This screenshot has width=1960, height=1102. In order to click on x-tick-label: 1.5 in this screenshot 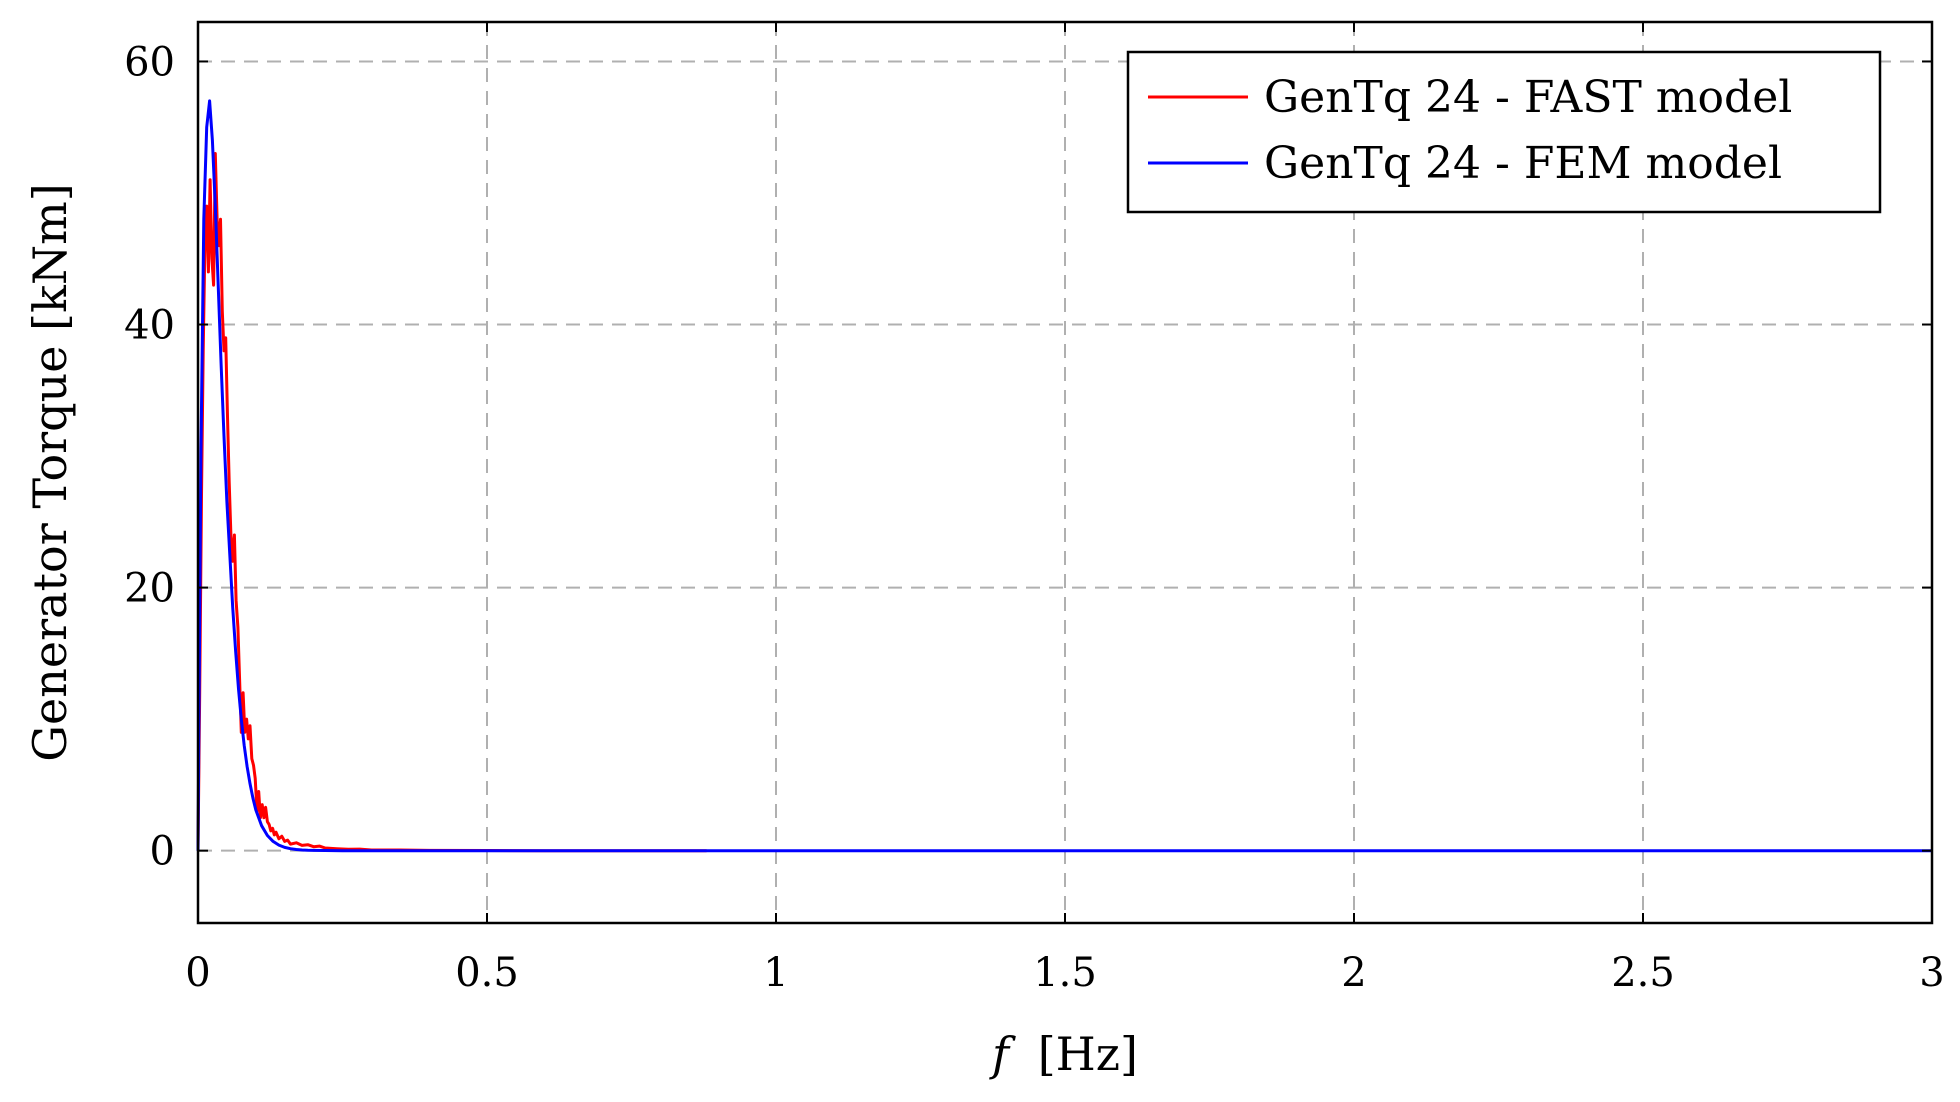, I will do `click(1065, 973)`.